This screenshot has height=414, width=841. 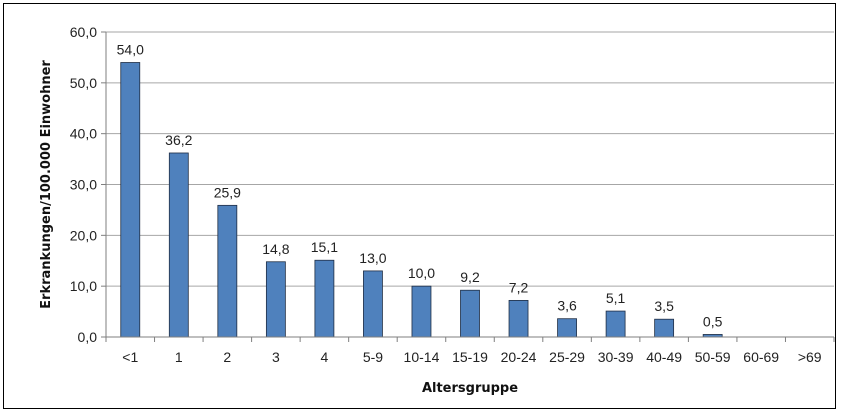 What do you see at coordinates (713, 321) in the screenshot?
I see `data-label: 0,5` at bounding box center [713, 321].